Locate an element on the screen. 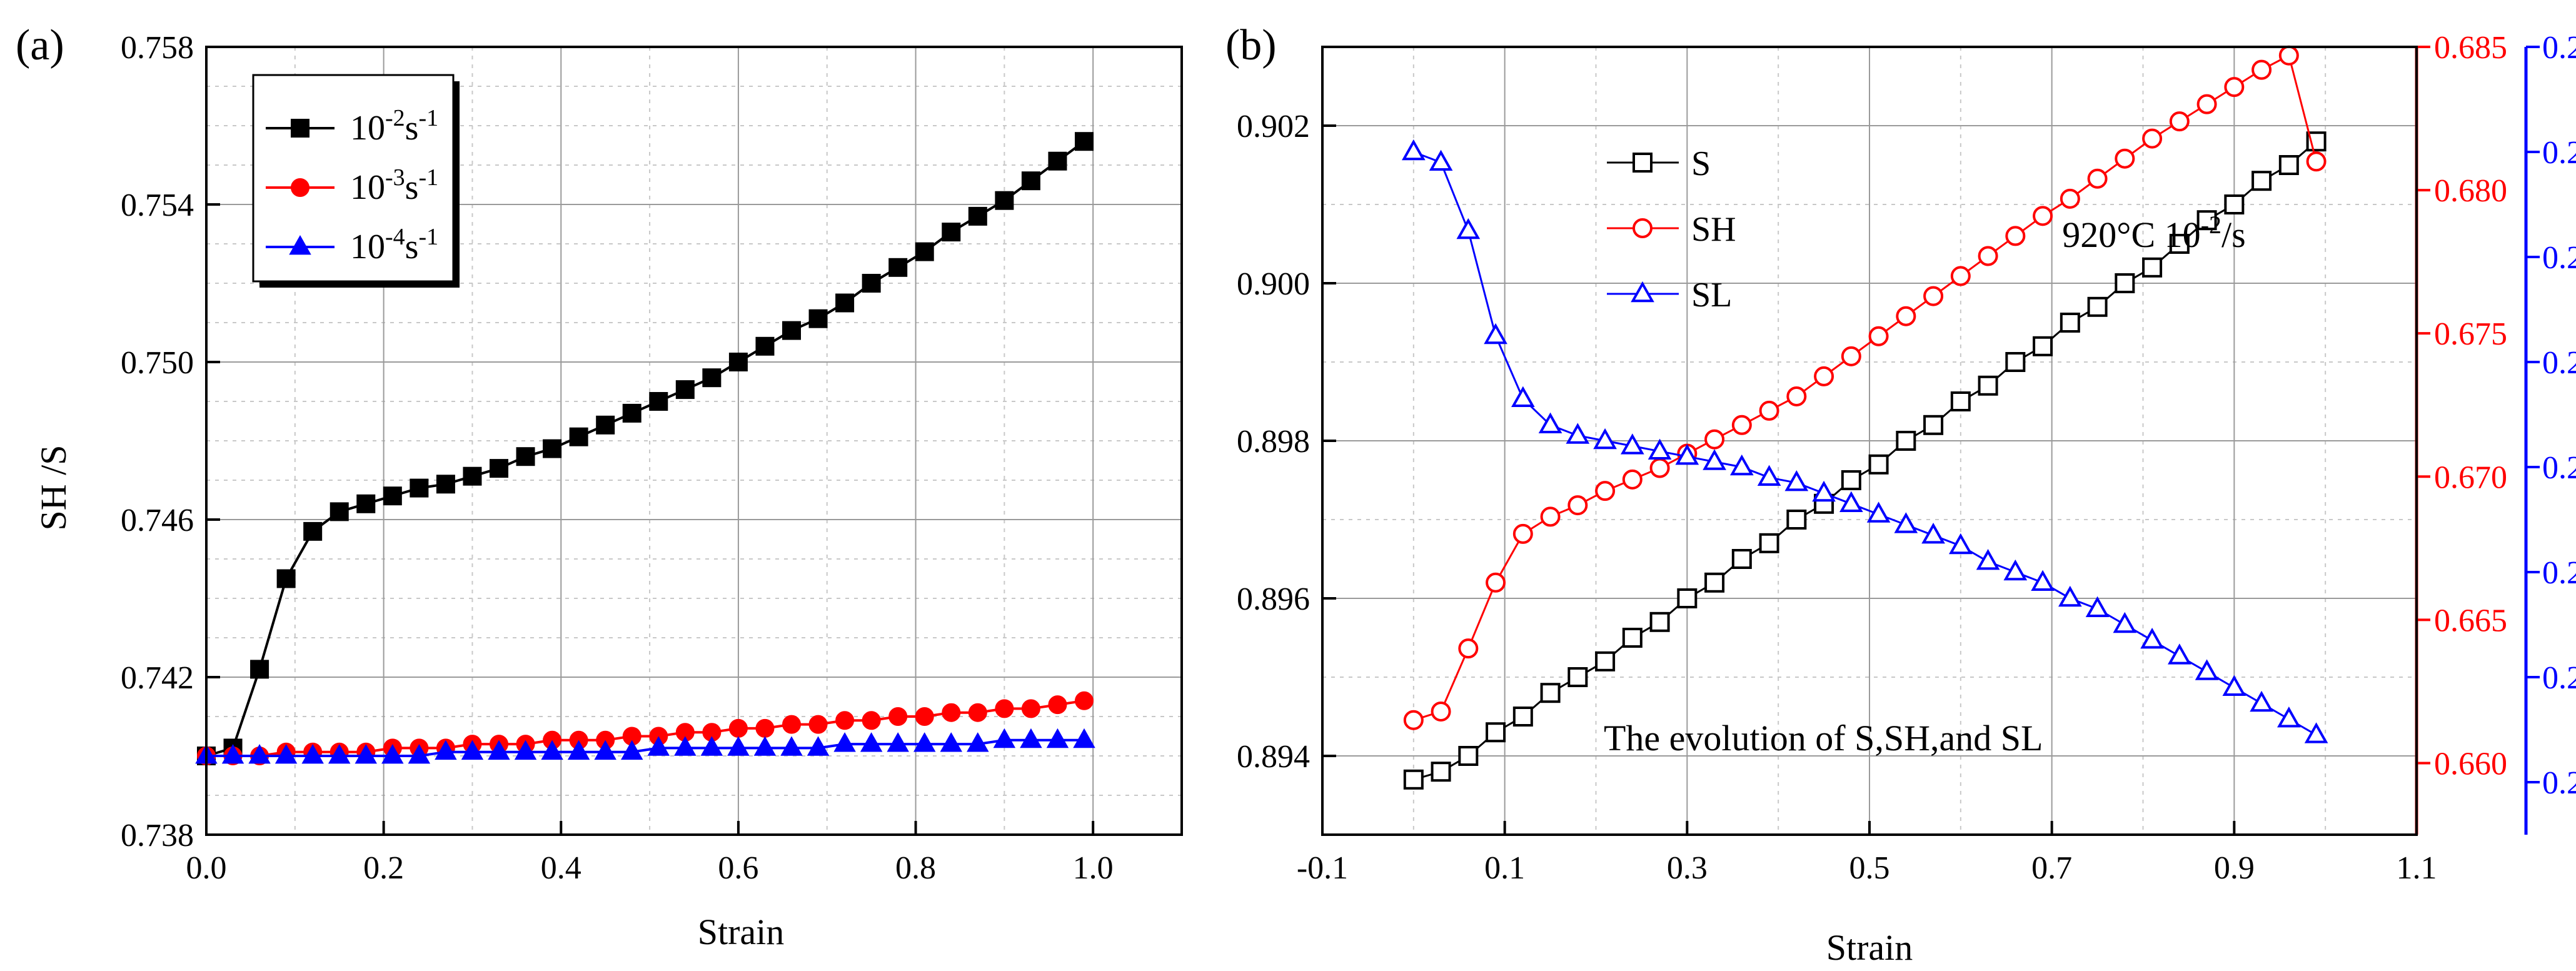  panel-b-blue-y-tick-label: 0.224 is located at coordinates (2559, 573).